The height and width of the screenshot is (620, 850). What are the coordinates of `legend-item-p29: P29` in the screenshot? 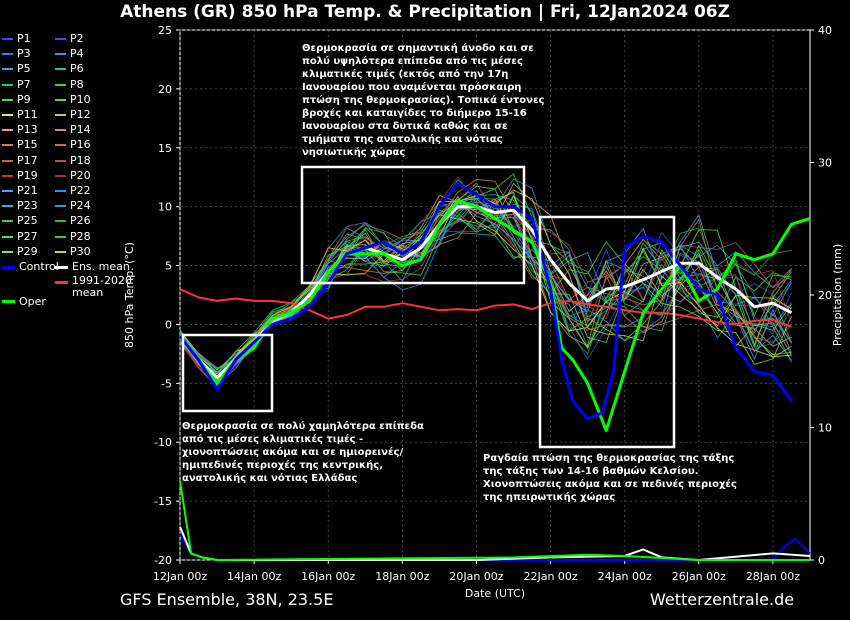 It's located at (20, 252).